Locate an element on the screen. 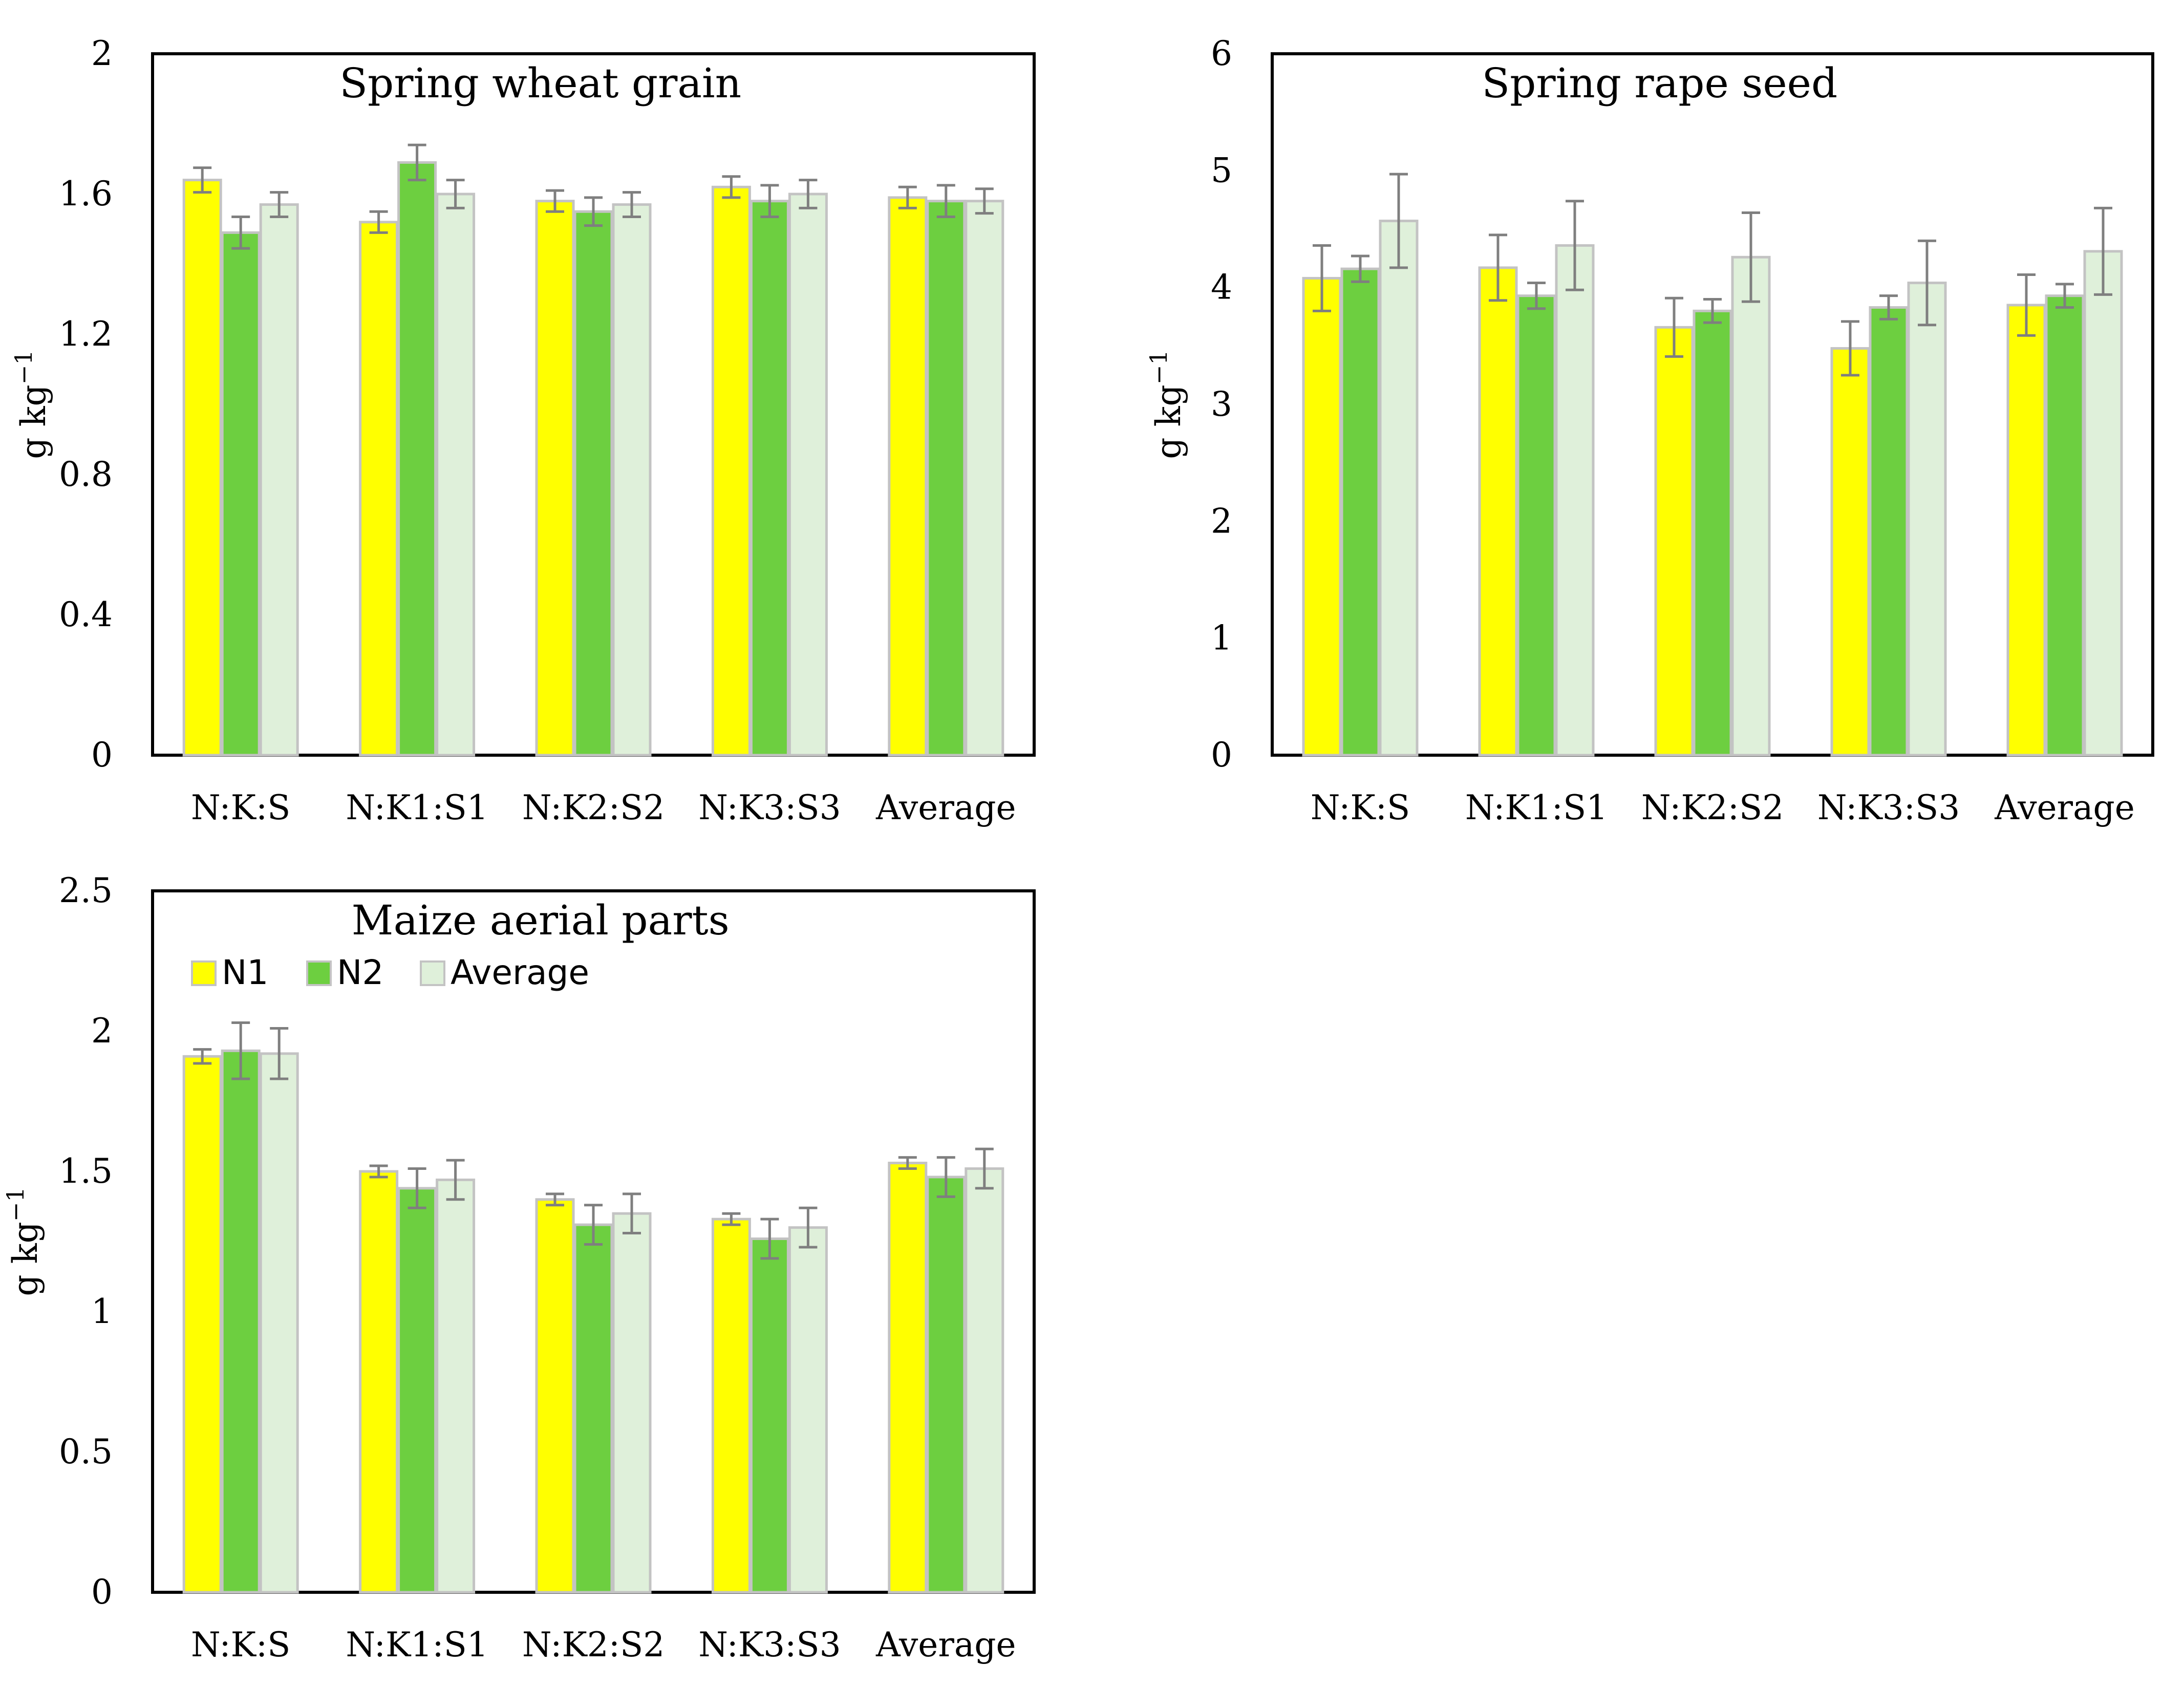  y-tick-label: 0.5 is located at coordinates (86, 1451).